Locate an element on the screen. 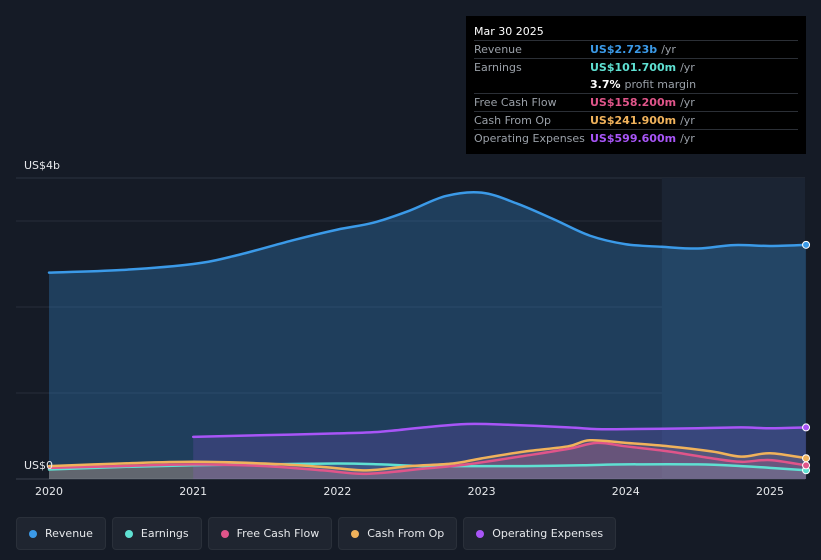 The image size is (821, 560). tooltip-row: 3.7% profit margin is located at coordinates (636, 84).